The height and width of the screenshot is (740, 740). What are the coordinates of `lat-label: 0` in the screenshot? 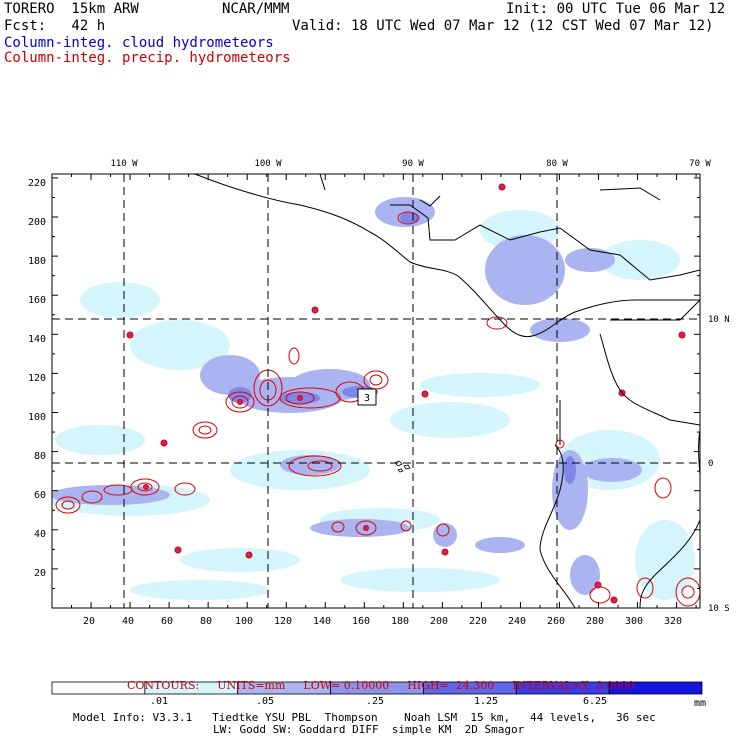 It's located at (710, 464).